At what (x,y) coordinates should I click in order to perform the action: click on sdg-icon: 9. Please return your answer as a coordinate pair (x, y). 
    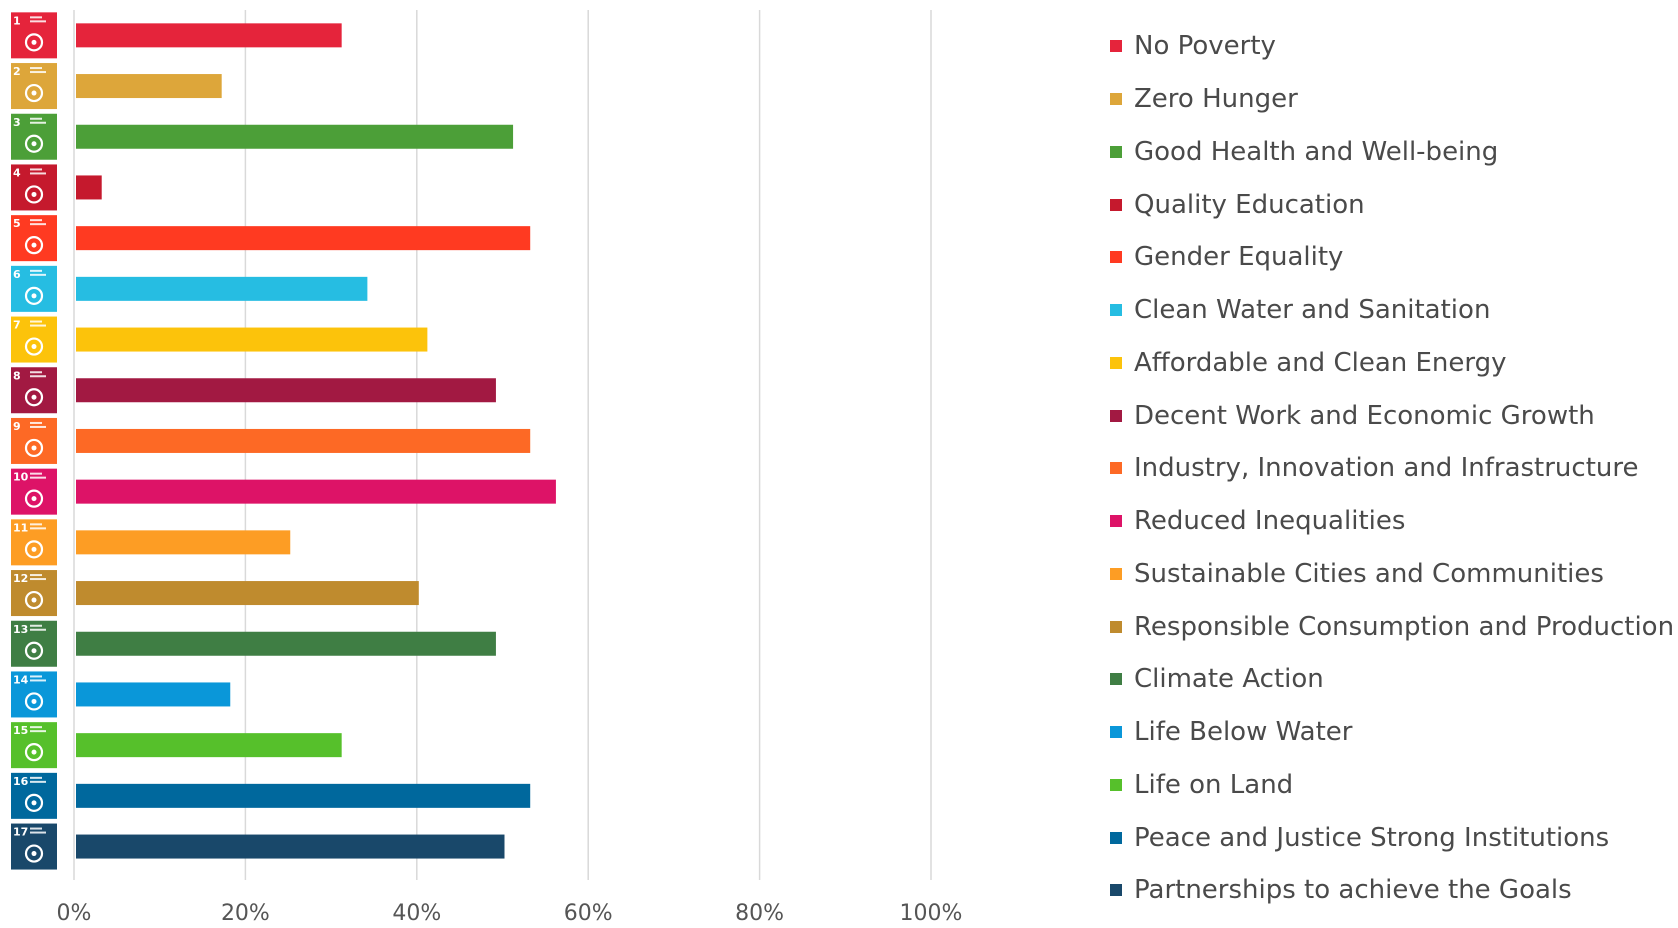
    Looking at the image, I should click on (34, 440).